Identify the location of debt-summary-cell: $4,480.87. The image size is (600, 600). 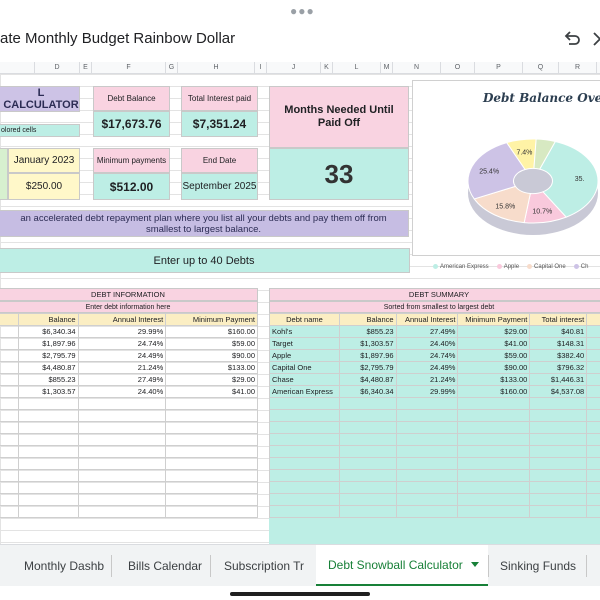
(367, 379).